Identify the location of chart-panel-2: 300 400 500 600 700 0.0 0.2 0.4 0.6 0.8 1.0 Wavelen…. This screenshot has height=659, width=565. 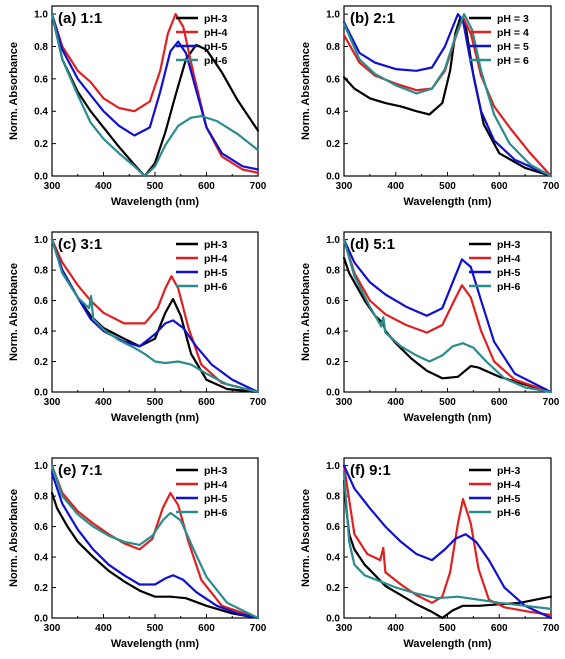
(137, 327).